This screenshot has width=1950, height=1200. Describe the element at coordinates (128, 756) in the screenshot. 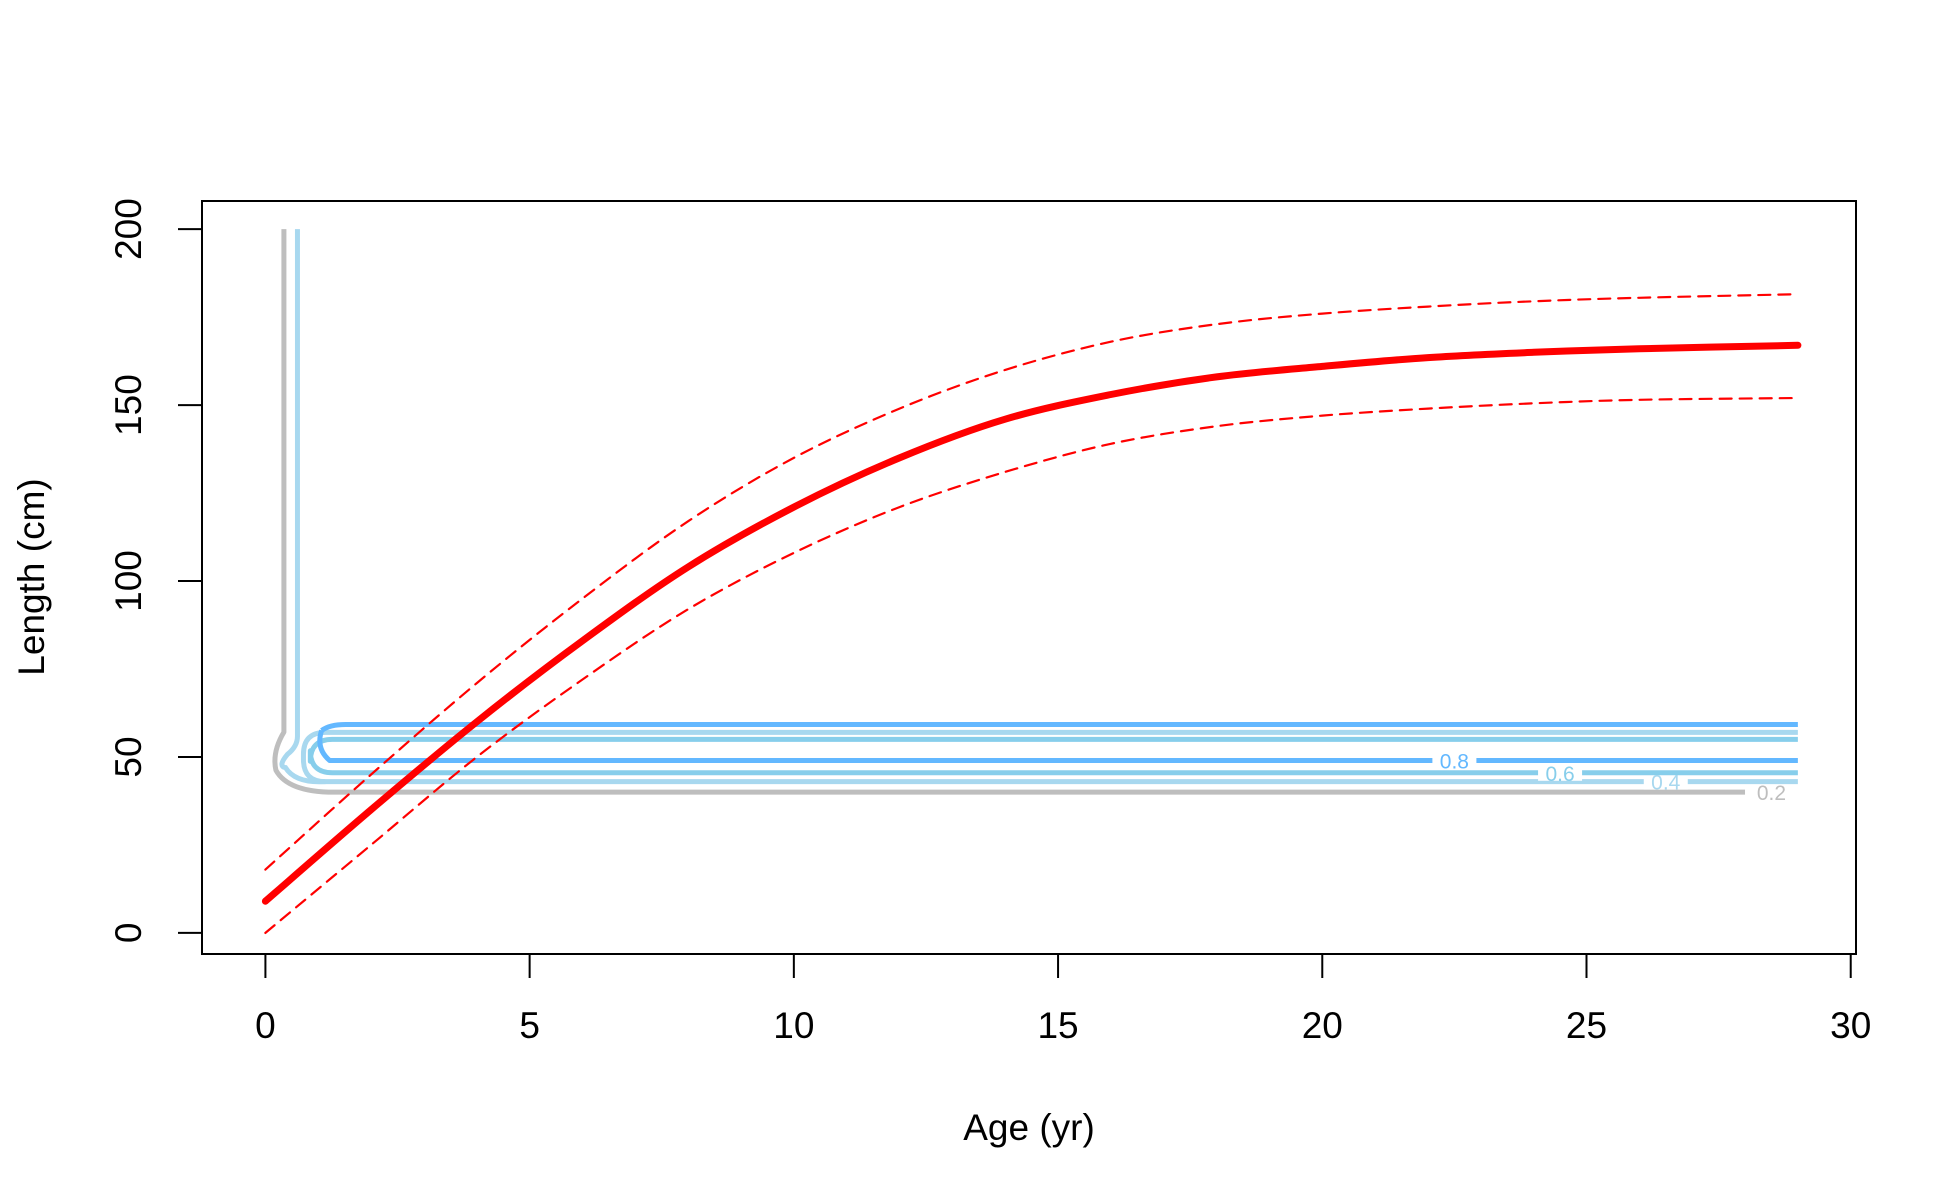

I see `y-tick-label: 50` at that location.